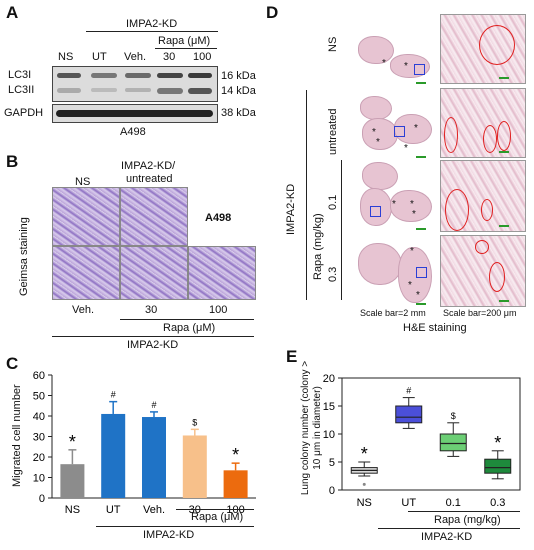 Image resolution: width=534 pixels, height=550 pixels. I want to click on panel-a-cell-line: A498, so click(133, 132).